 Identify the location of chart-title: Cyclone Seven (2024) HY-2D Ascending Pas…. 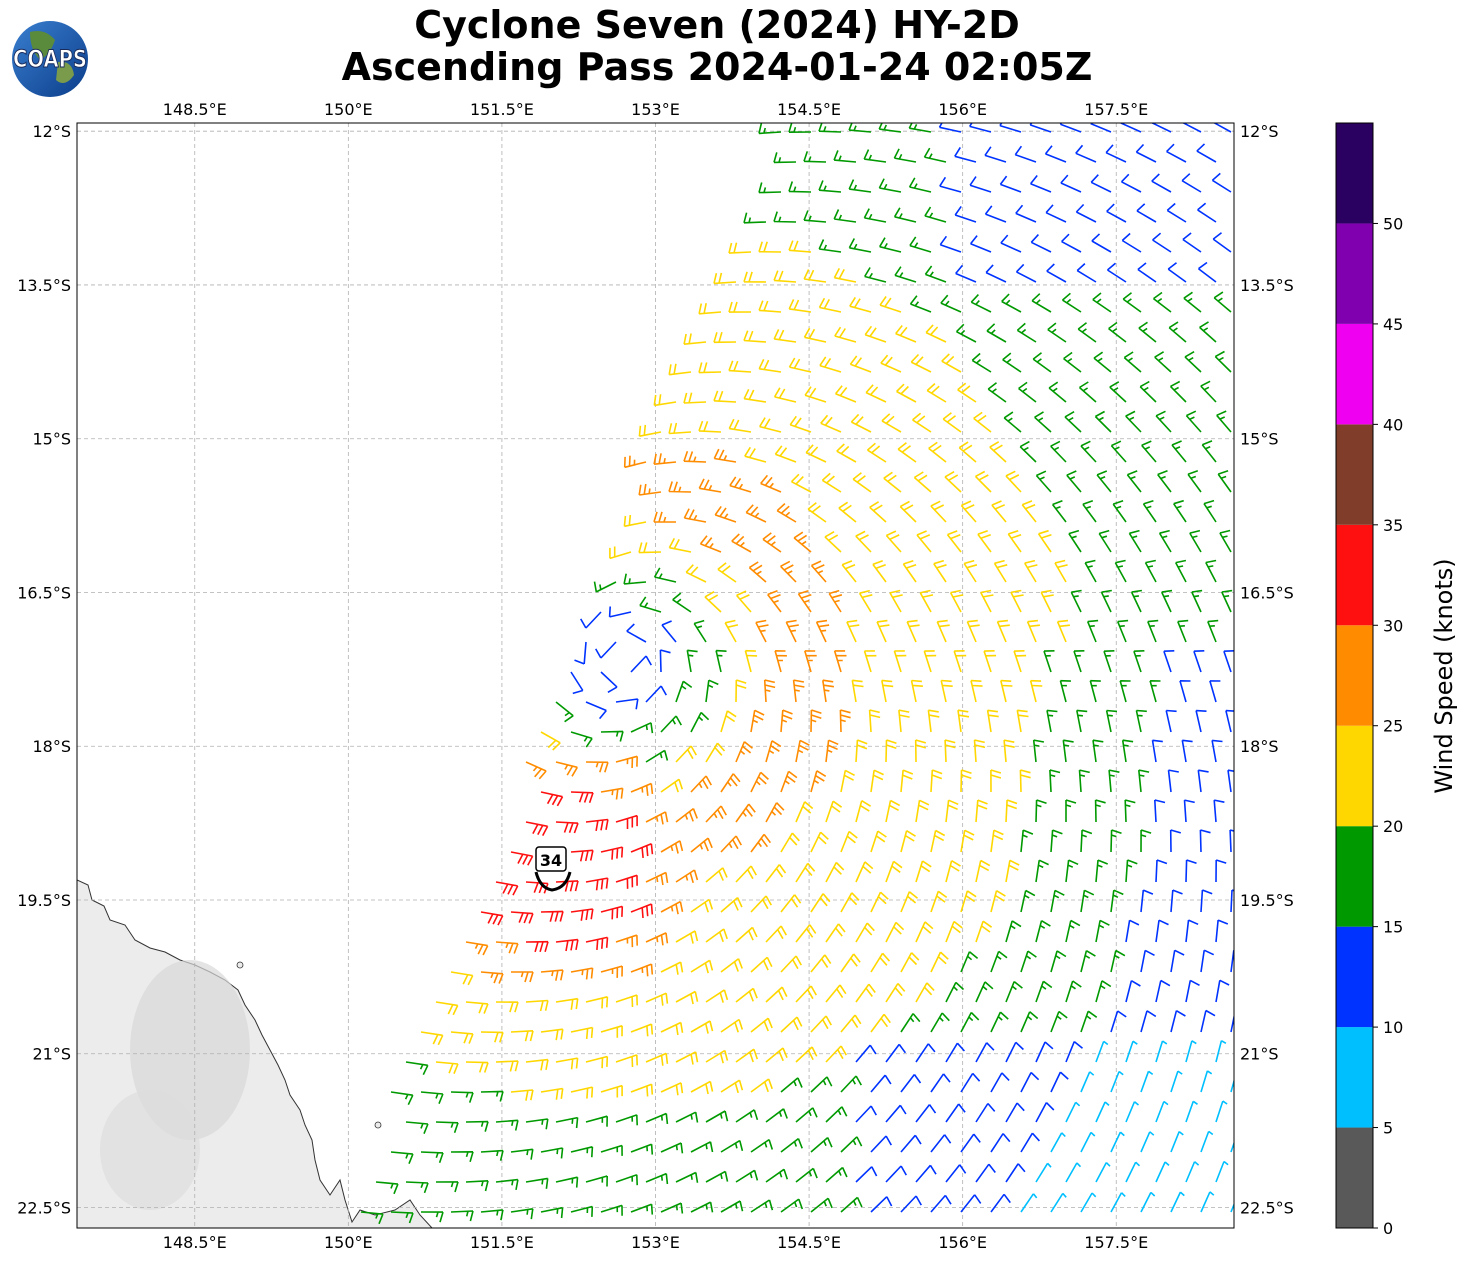
(717, 46).